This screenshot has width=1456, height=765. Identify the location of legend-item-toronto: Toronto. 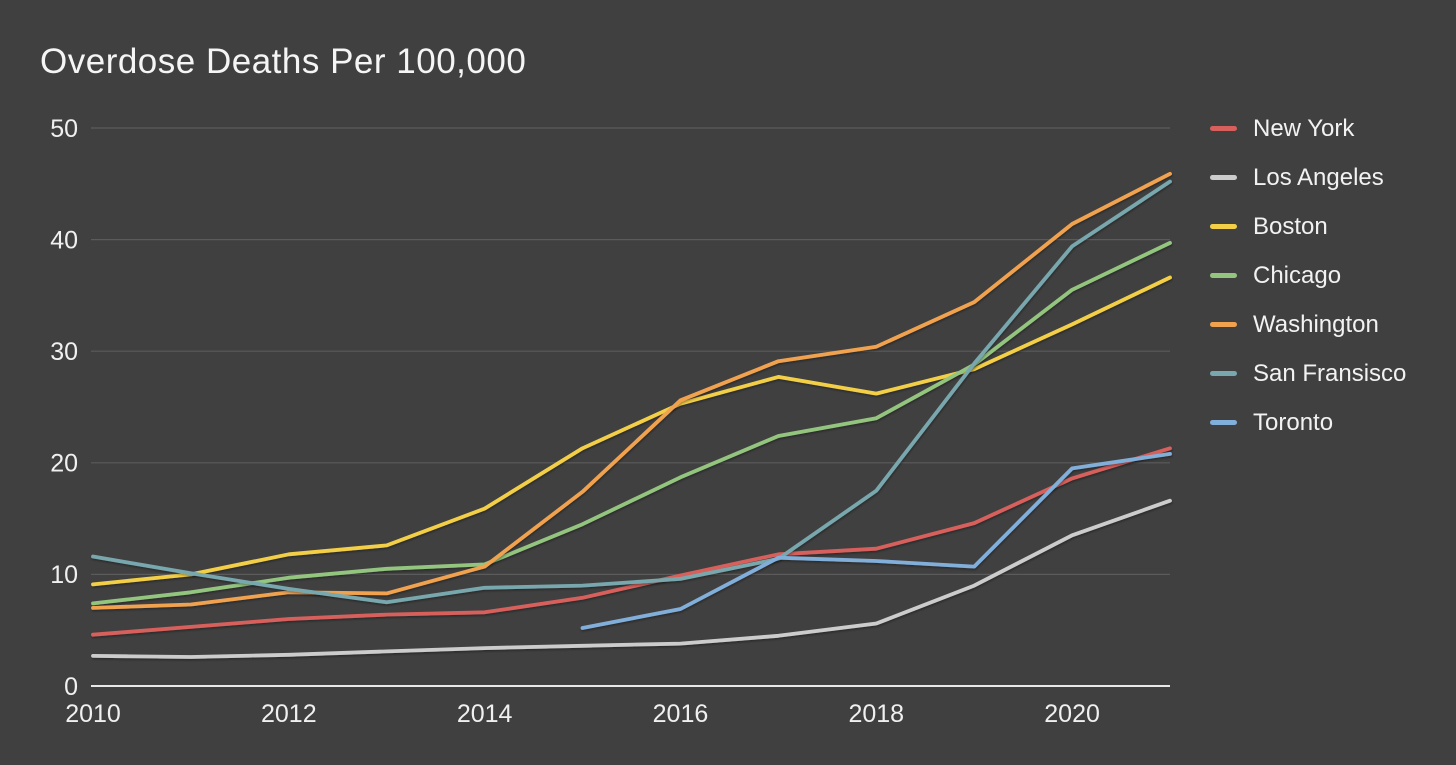
(1308, 422).